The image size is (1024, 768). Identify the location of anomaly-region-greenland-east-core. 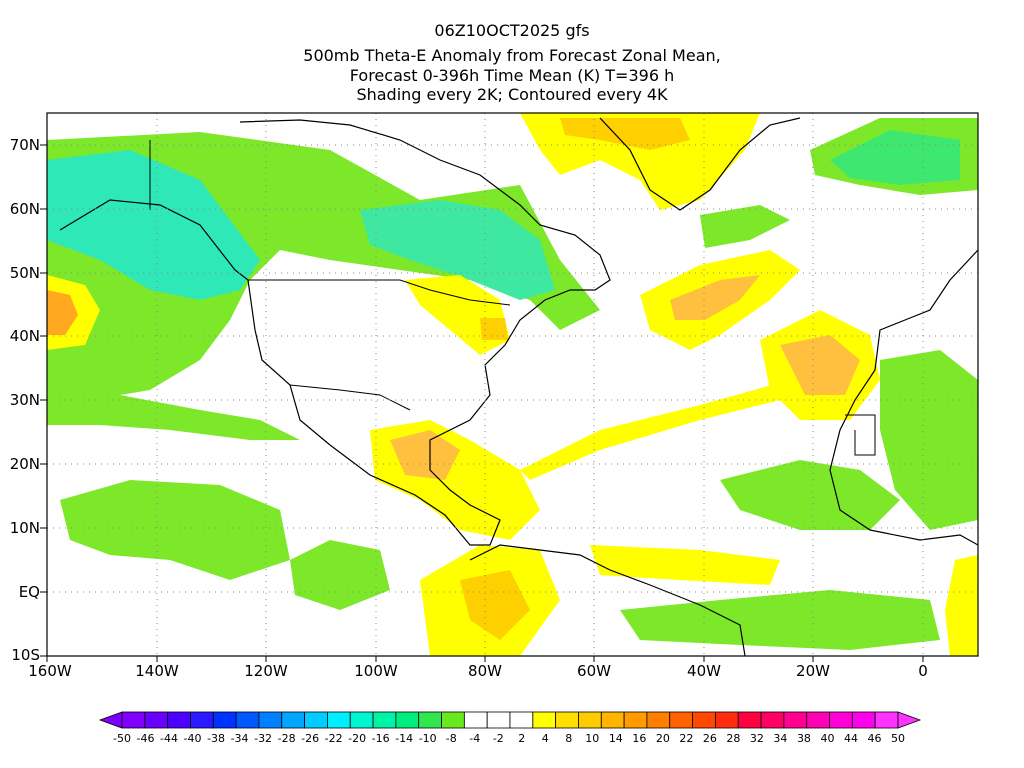
(895, 157).